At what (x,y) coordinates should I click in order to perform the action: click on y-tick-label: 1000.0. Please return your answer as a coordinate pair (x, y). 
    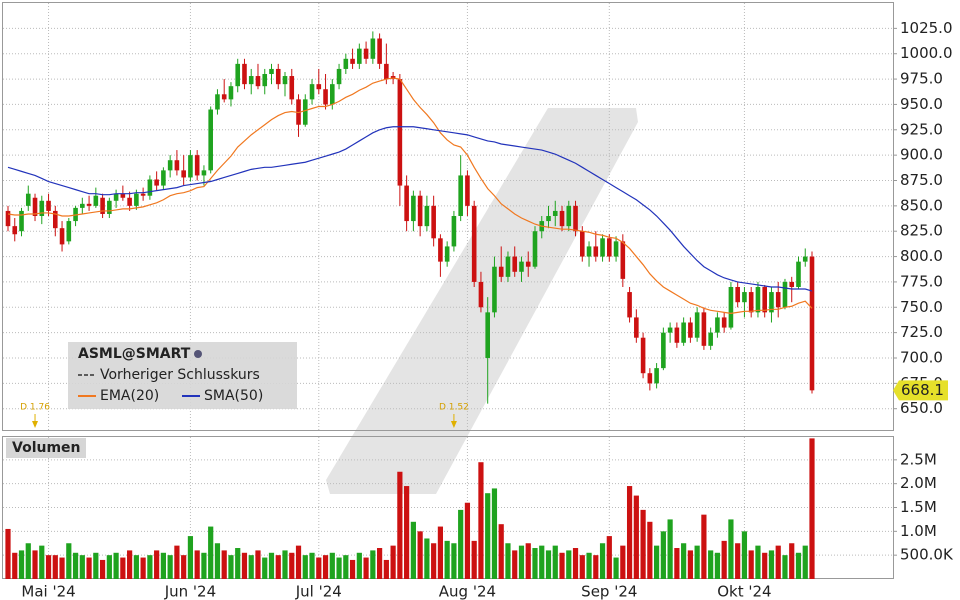
    Looking at the image, I should click on (926, 53).